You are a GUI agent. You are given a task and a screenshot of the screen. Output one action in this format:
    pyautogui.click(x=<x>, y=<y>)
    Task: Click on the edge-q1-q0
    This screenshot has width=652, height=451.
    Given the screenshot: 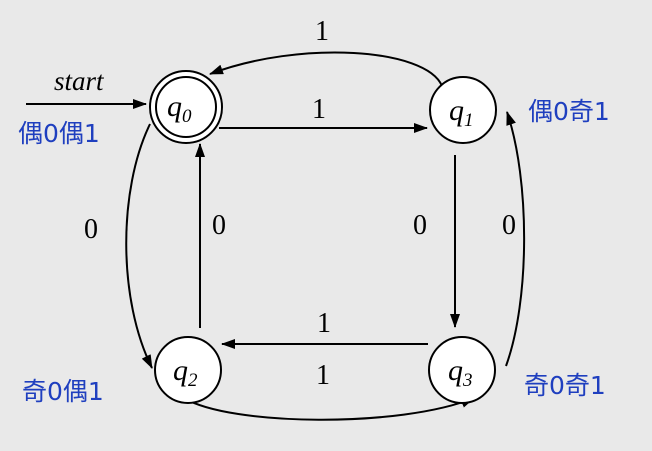 What is the action you would take?
    pyautogui.click(x=326, y=69)
    